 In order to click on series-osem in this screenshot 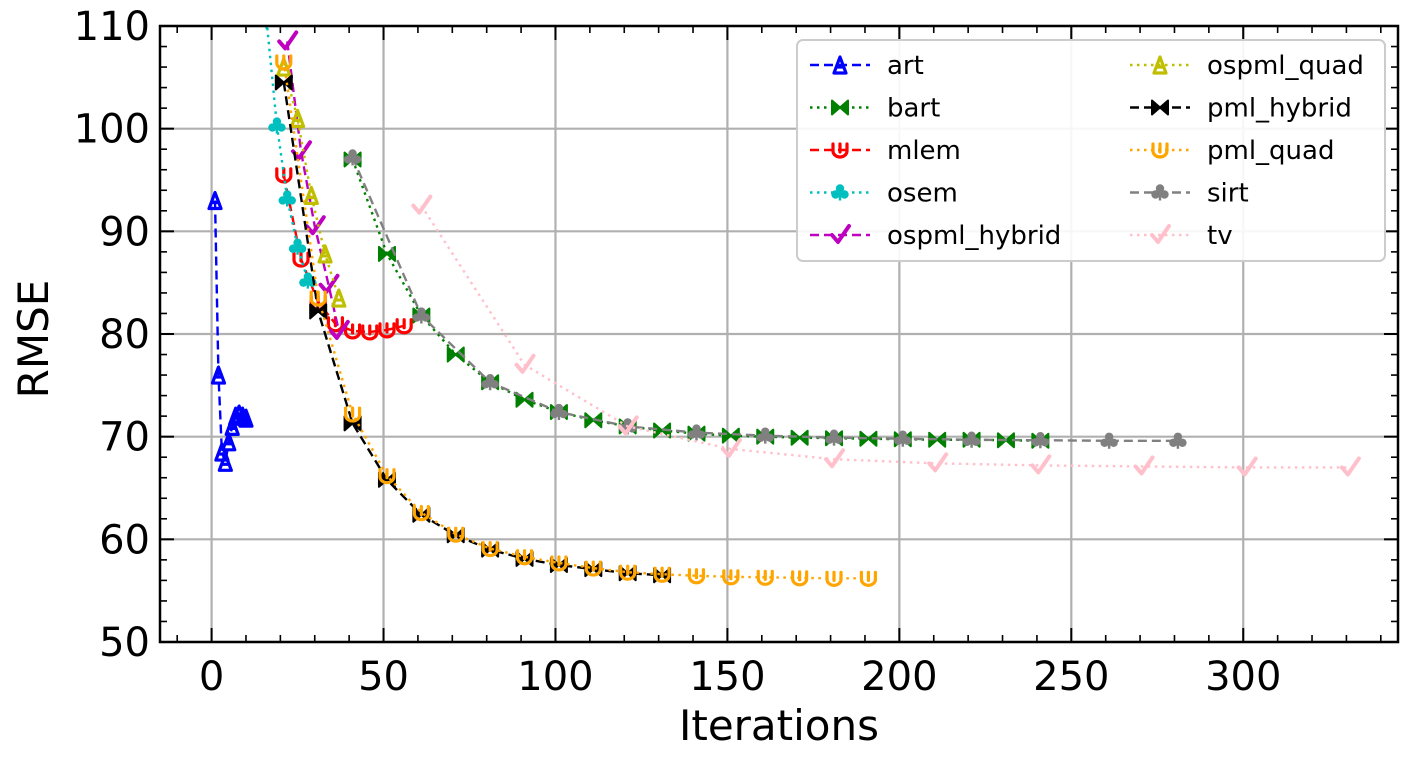, I will do `click(288, 157)`.